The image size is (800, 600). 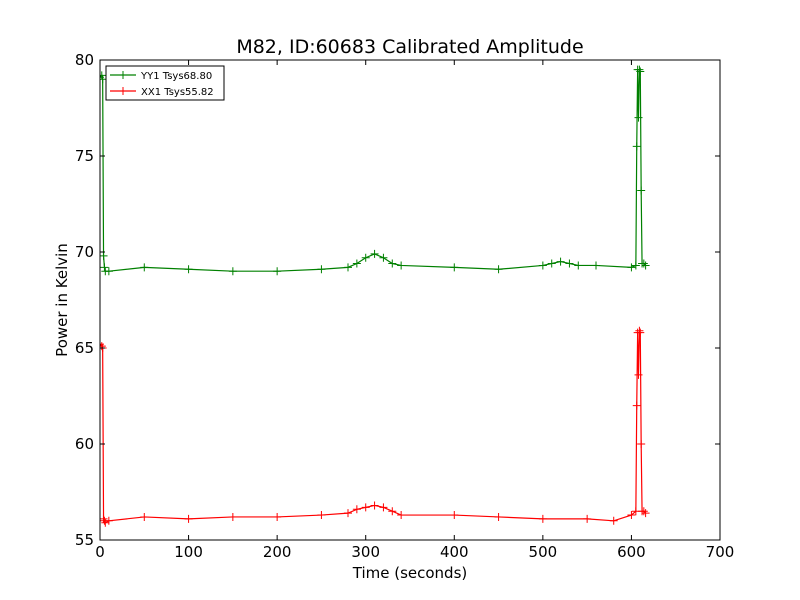 What do you see at coordinates (176, 76) in the screenshot?
I see `legend-label: YY1 Tsys68.80` at bounding box center [176, 76].